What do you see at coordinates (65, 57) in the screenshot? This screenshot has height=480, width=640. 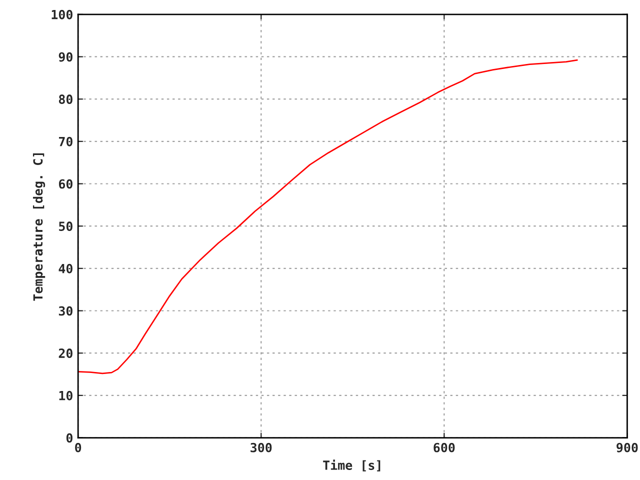 I see `y-tick-label: 90` at bounding box center [65, 57].